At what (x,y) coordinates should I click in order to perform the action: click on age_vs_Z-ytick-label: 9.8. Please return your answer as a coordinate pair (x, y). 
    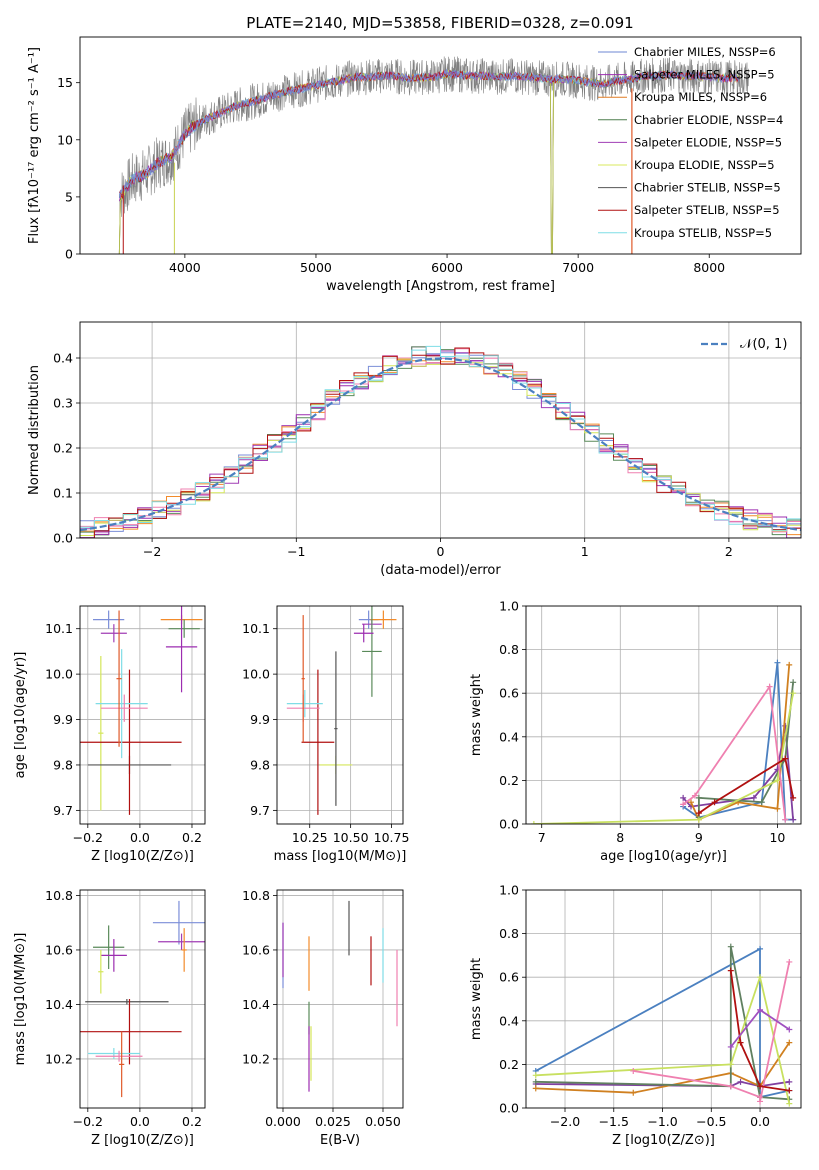
    Looking at the image, I should click on (63, 764).